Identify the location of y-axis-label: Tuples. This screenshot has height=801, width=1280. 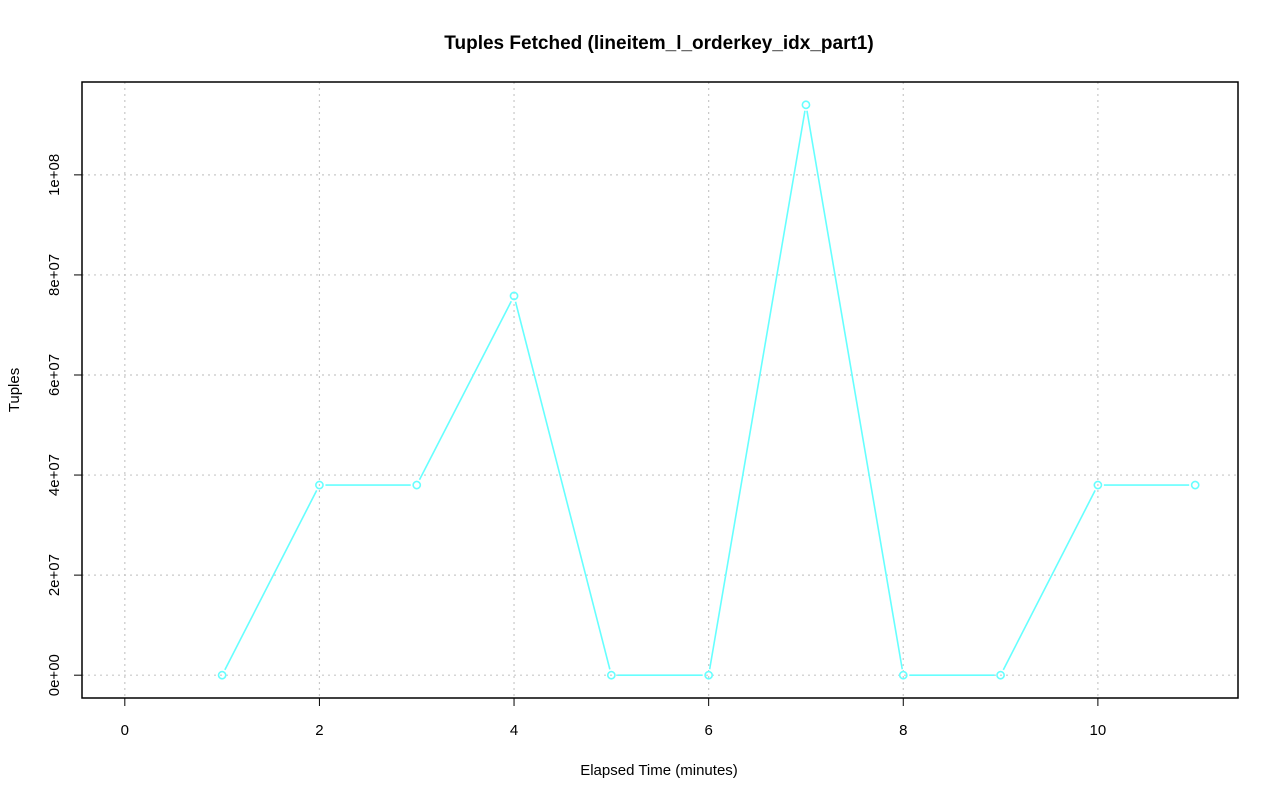
(14, 390).